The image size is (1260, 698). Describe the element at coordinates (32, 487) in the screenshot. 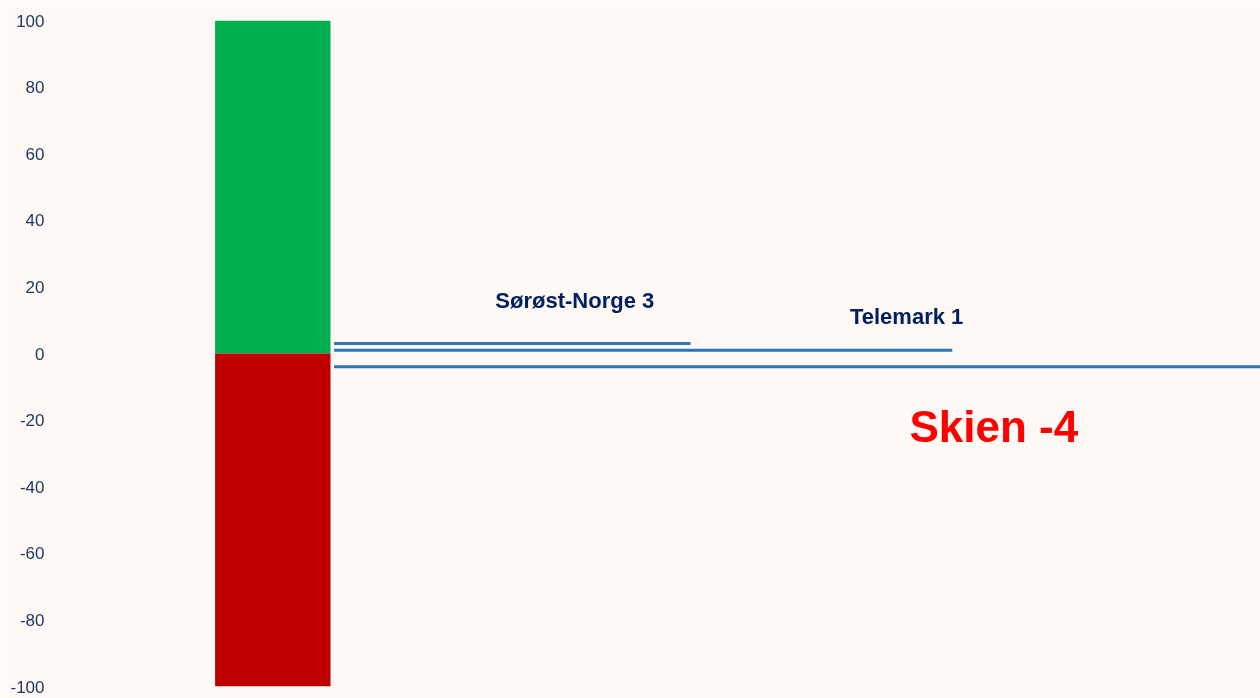

I see `y-tick-label: -40` at that location.